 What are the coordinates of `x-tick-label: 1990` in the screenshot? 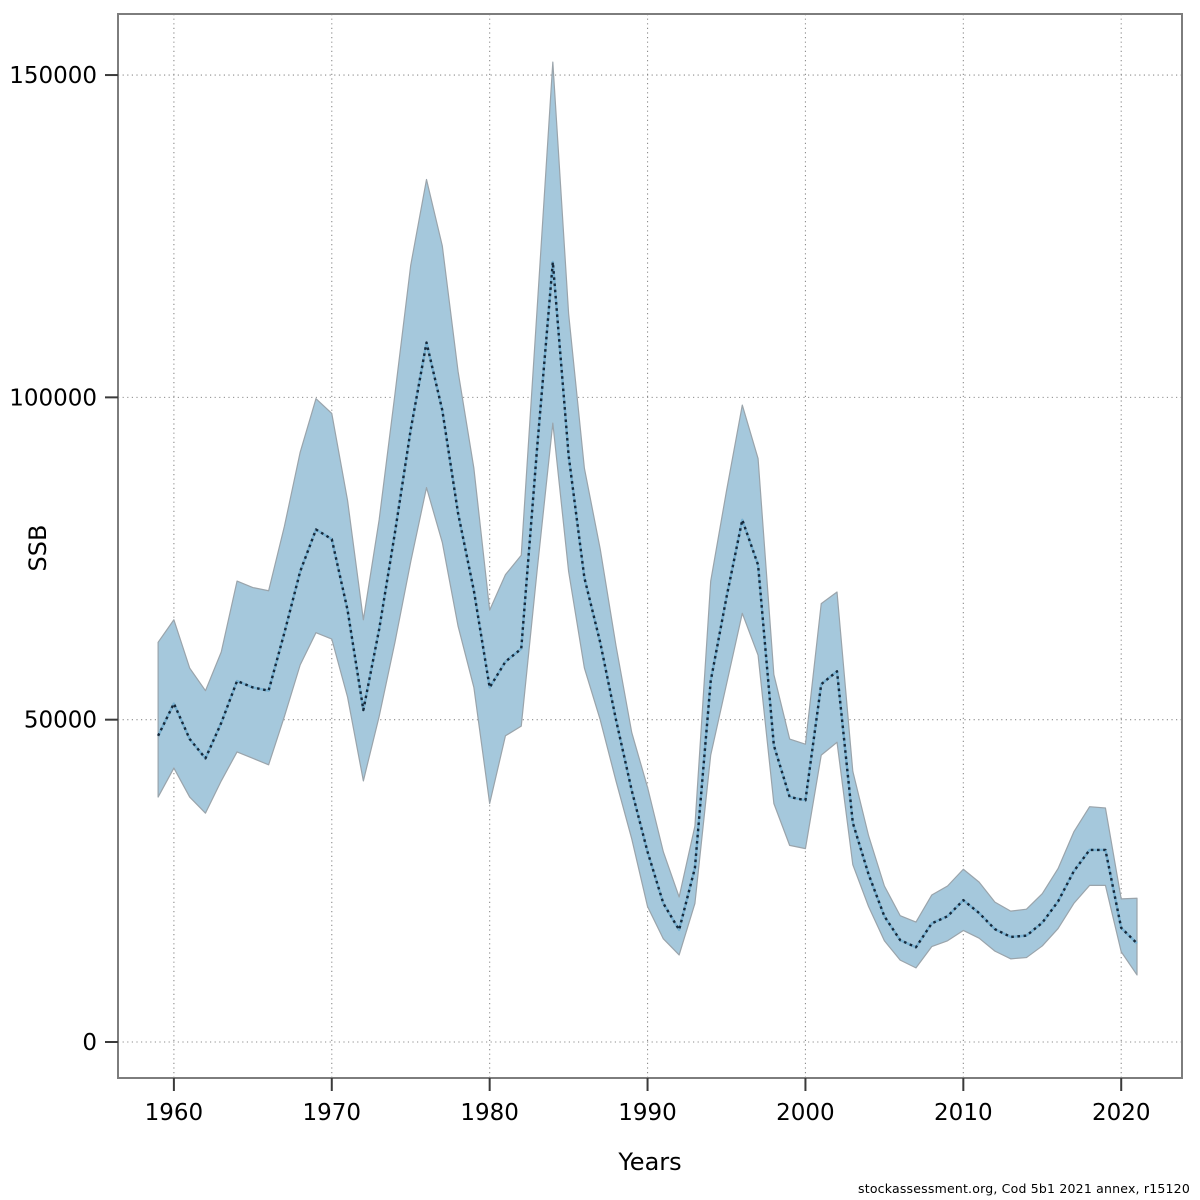 It's located at (647, 1113).